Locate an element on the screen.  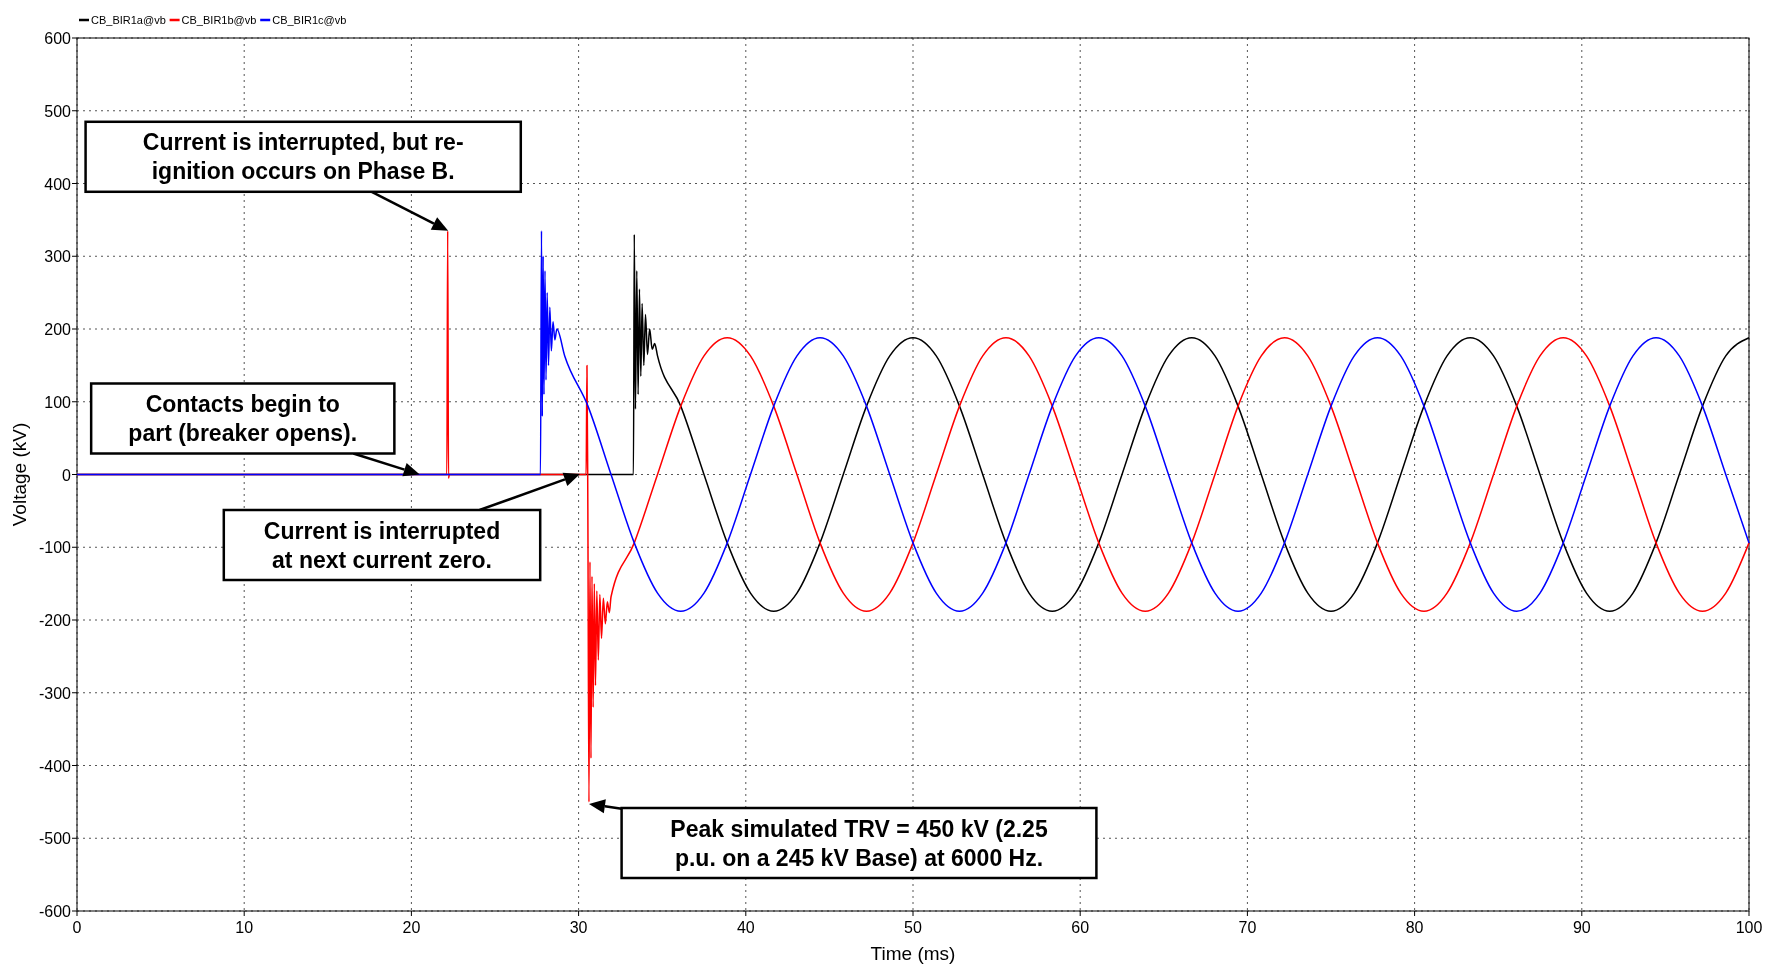
x-tick-label: 70 is located at coordinates (1247, 927).